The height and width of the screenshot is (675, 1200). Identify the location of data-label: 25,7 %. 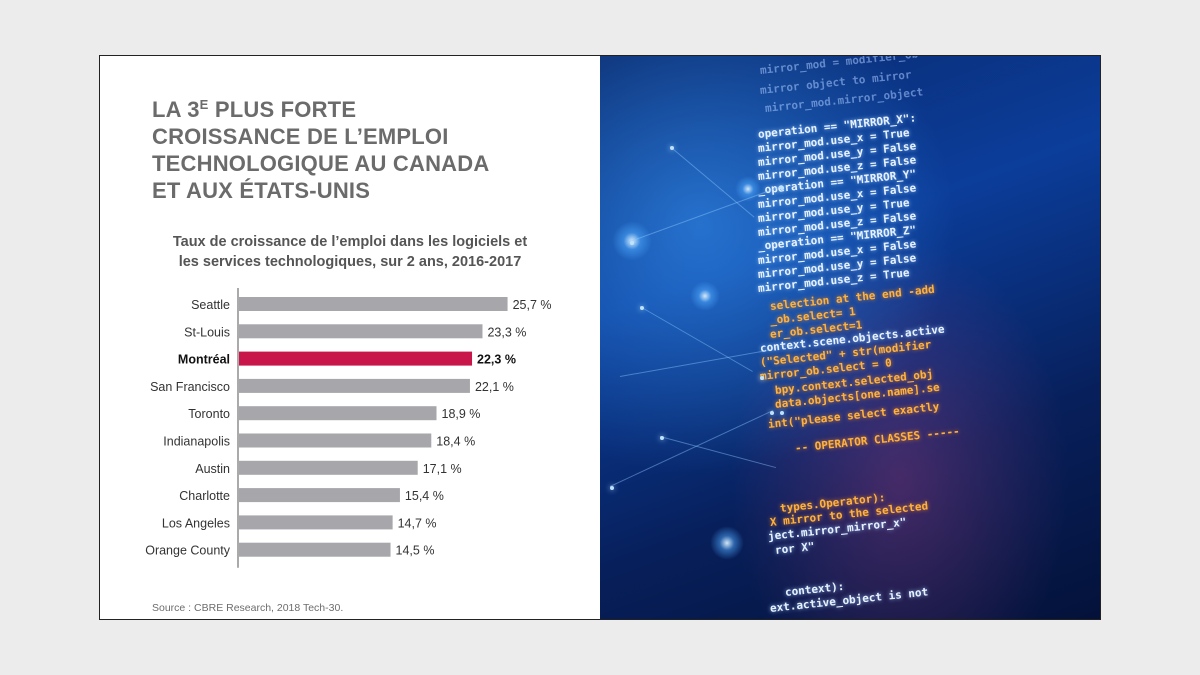
(532, 305).